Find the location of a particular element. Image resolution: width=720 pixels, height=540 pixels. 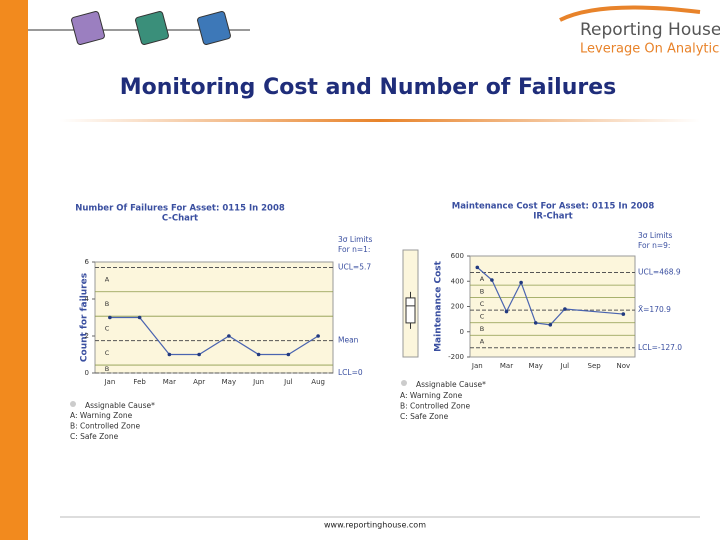

side-bar is located at coordinates (14, 270).